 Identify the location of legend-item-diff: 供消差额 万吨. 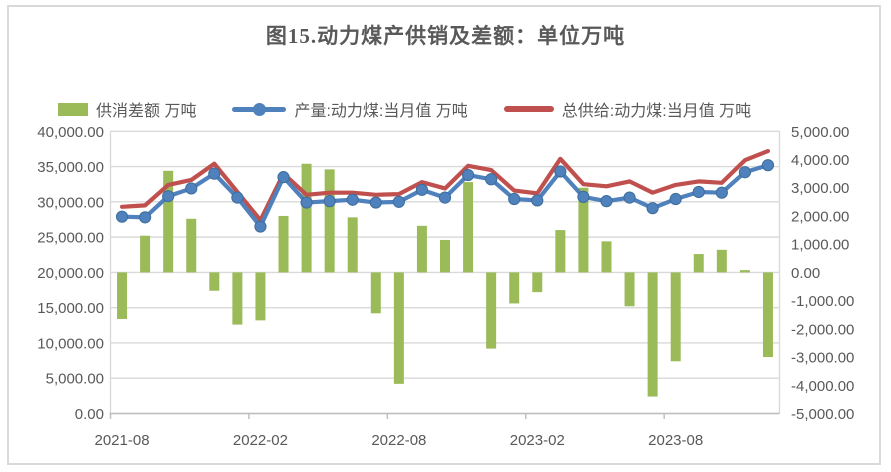
(127, 109).